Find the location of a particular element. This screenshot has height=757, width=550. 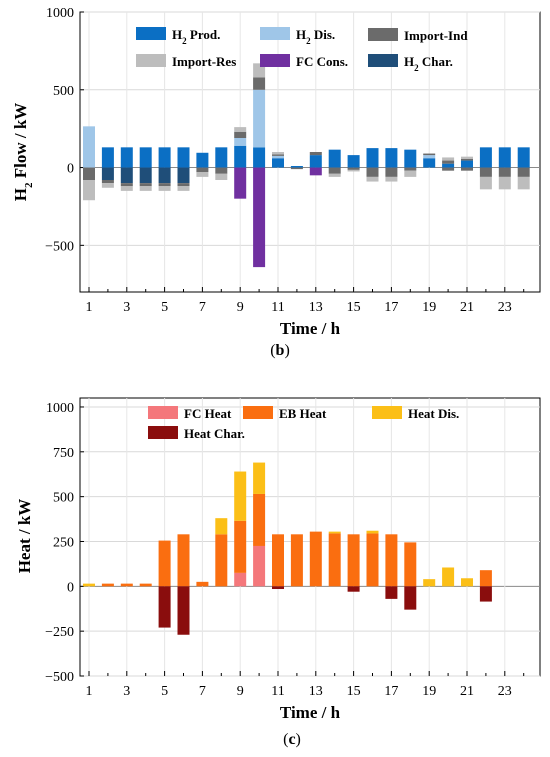

x-tick-labels: 1 3 5 7 9 11 13 15 17 19 21 23 is located at coordinates (299, 691).